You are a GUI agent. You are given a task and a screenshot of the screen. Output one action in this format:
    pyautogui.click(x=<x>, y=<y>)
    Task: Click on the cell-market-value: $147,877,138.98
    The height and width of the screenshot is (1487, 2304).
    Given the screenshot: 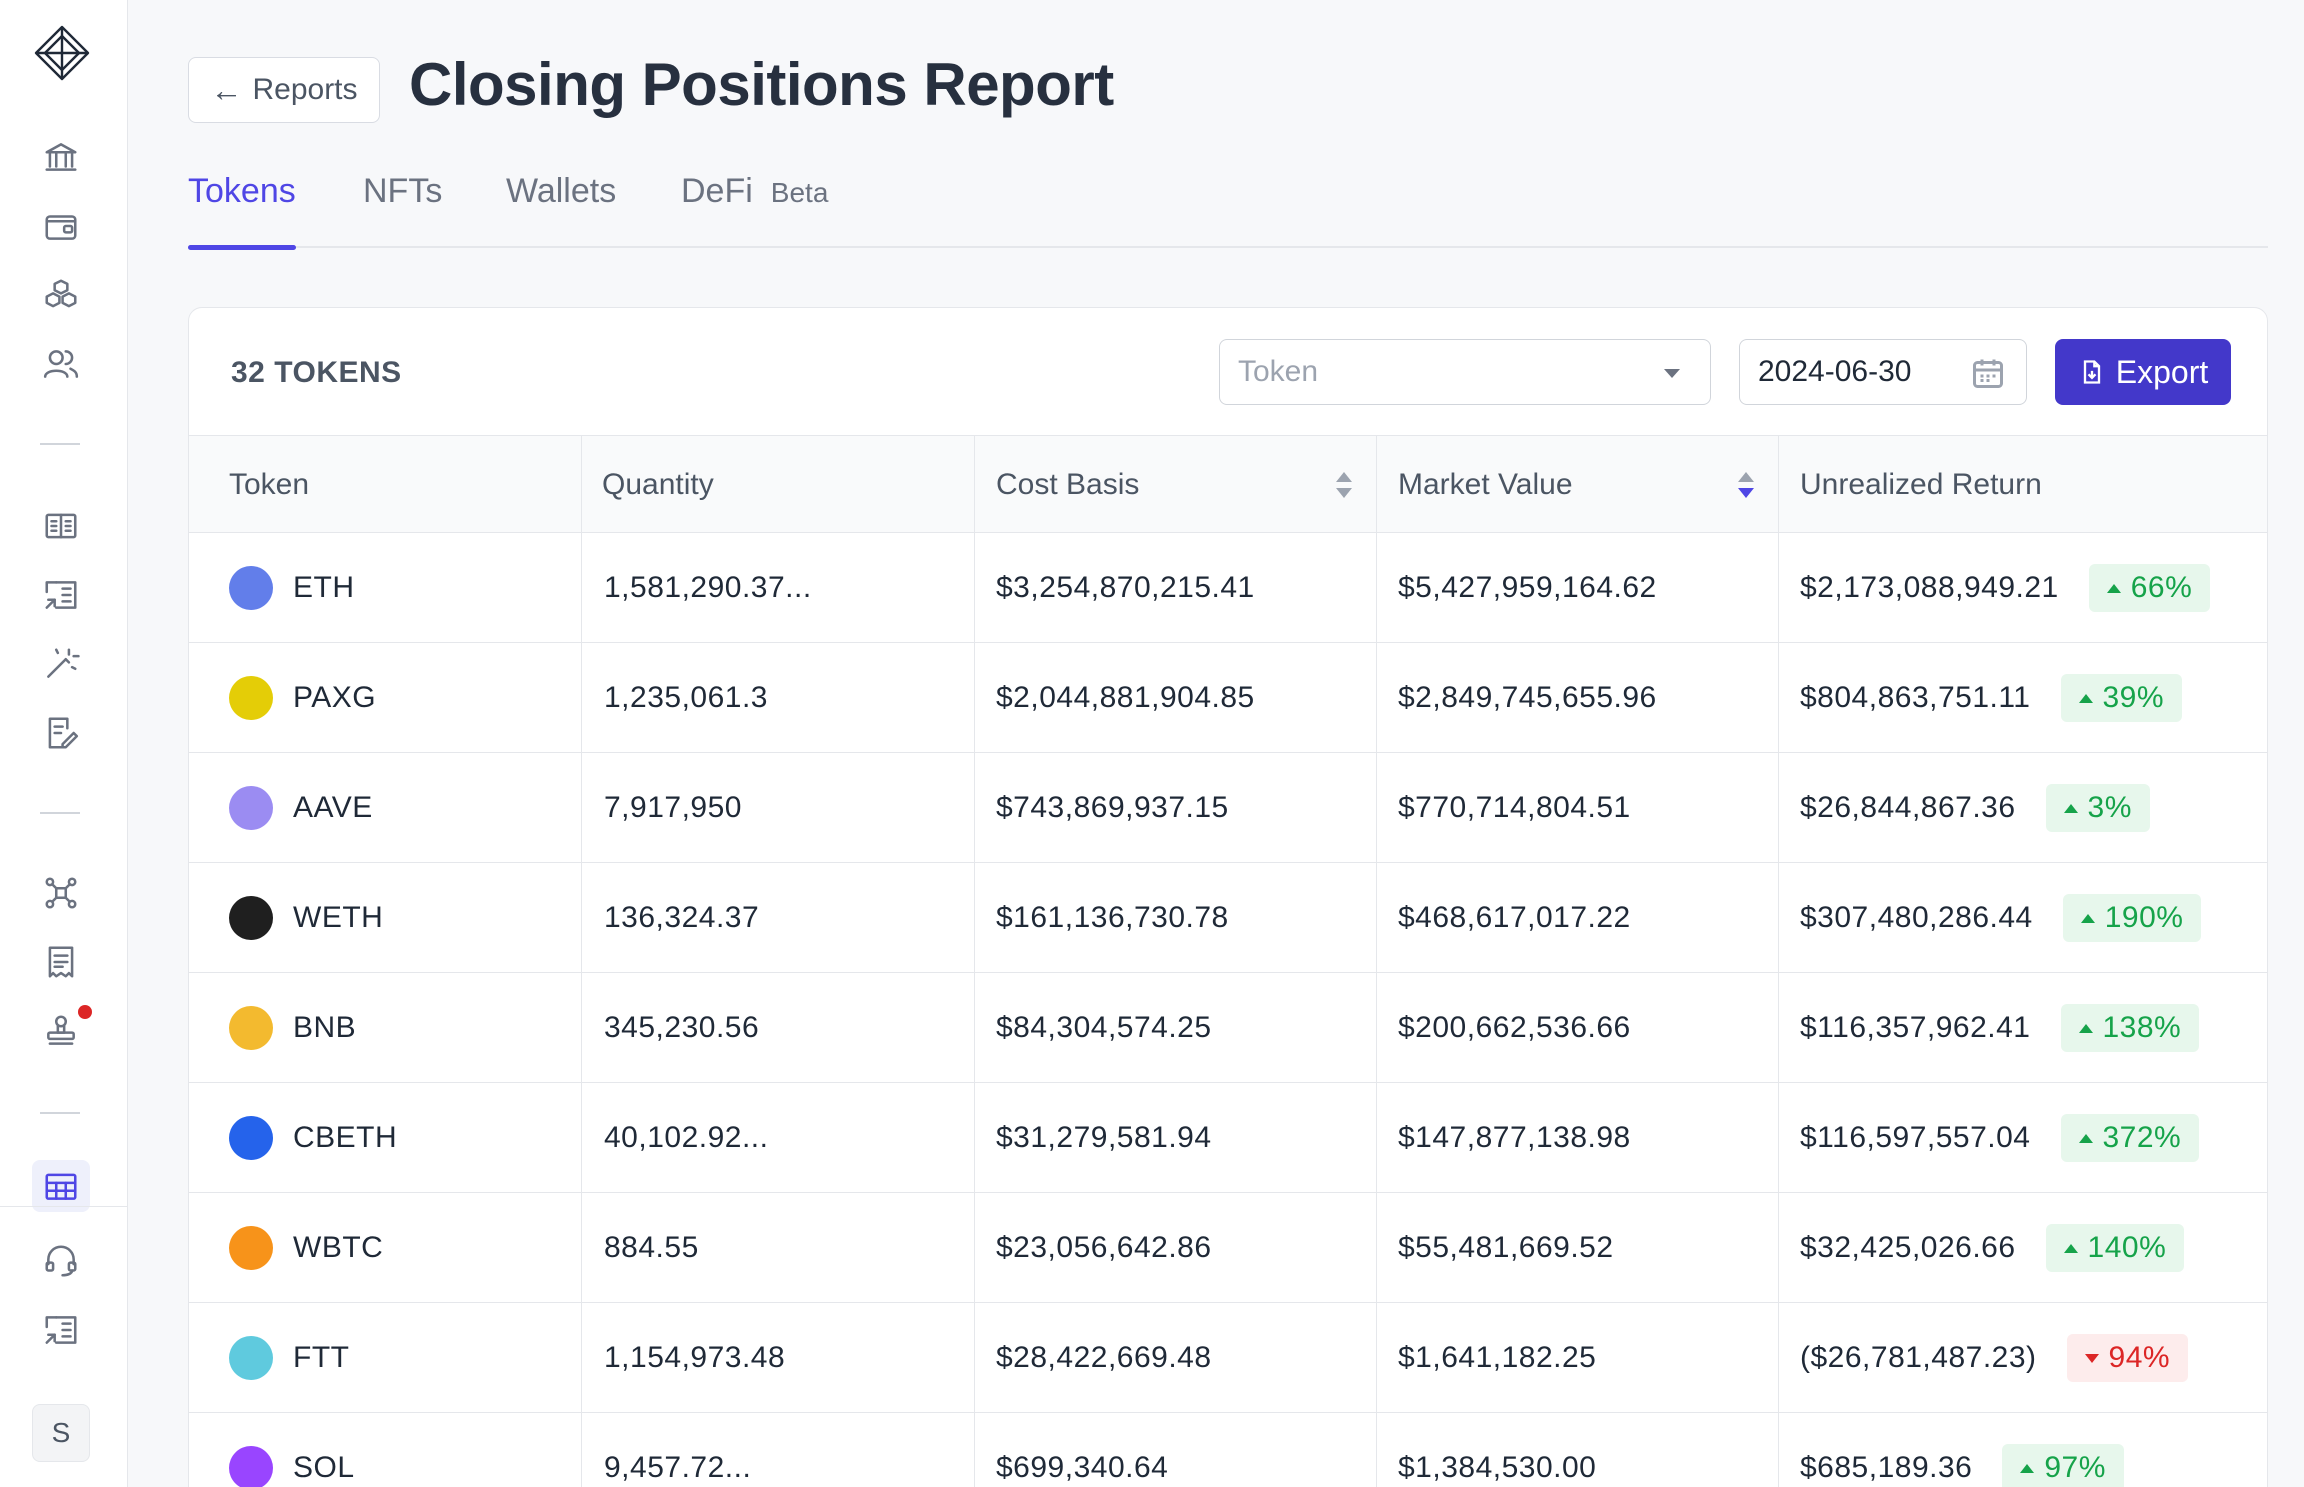 What is the action you would take?
    pyautogui.click(x=1578, y=1138)
    